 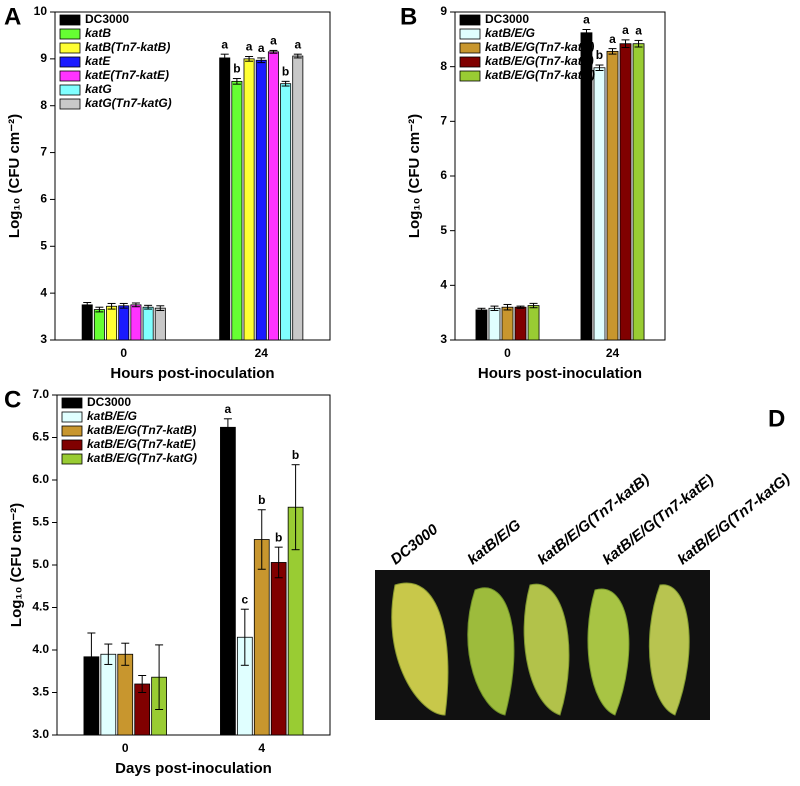 I want to click on legend-label: katG(Tn7-katG), so click(x=128, y=103).